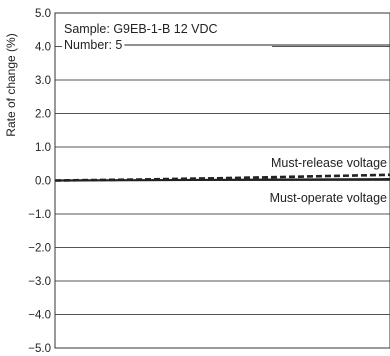  I want to click on y-tick-label: −5.0, so click(39, 349).